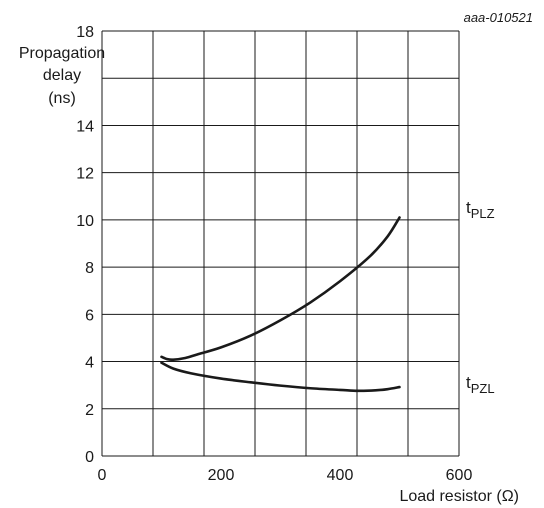  I want to click on series-line-tplz, so click(280, 289).